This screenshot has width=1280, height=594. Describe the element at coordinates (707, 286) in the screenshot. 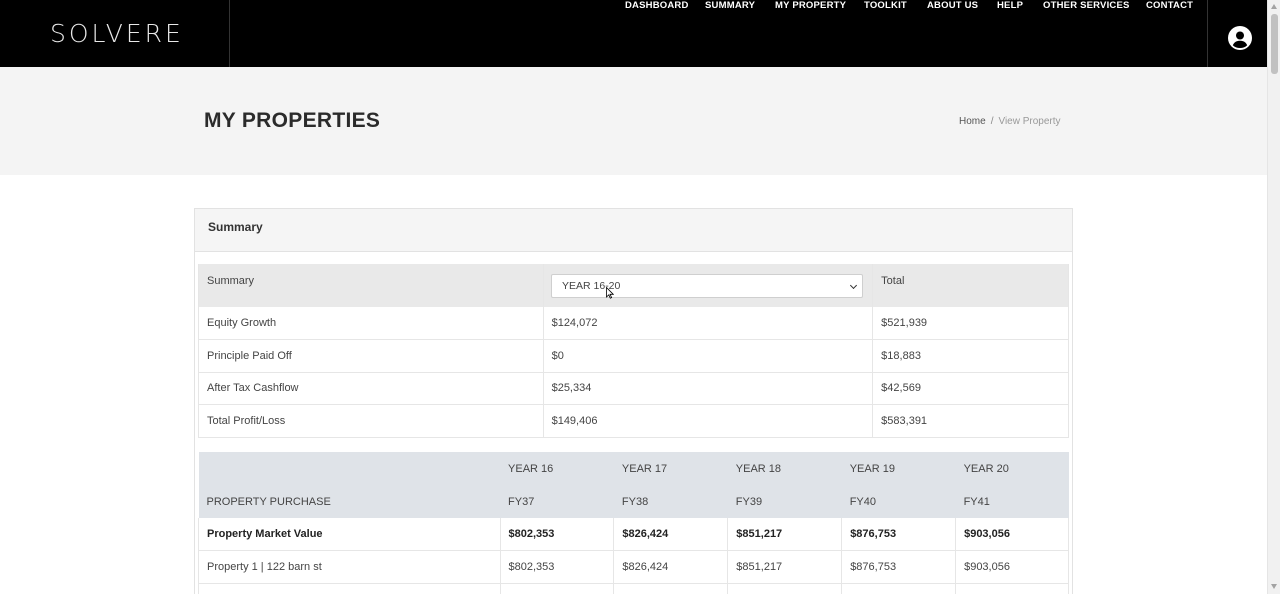

I see `year-range-select: YEAR 16-20` at that location.